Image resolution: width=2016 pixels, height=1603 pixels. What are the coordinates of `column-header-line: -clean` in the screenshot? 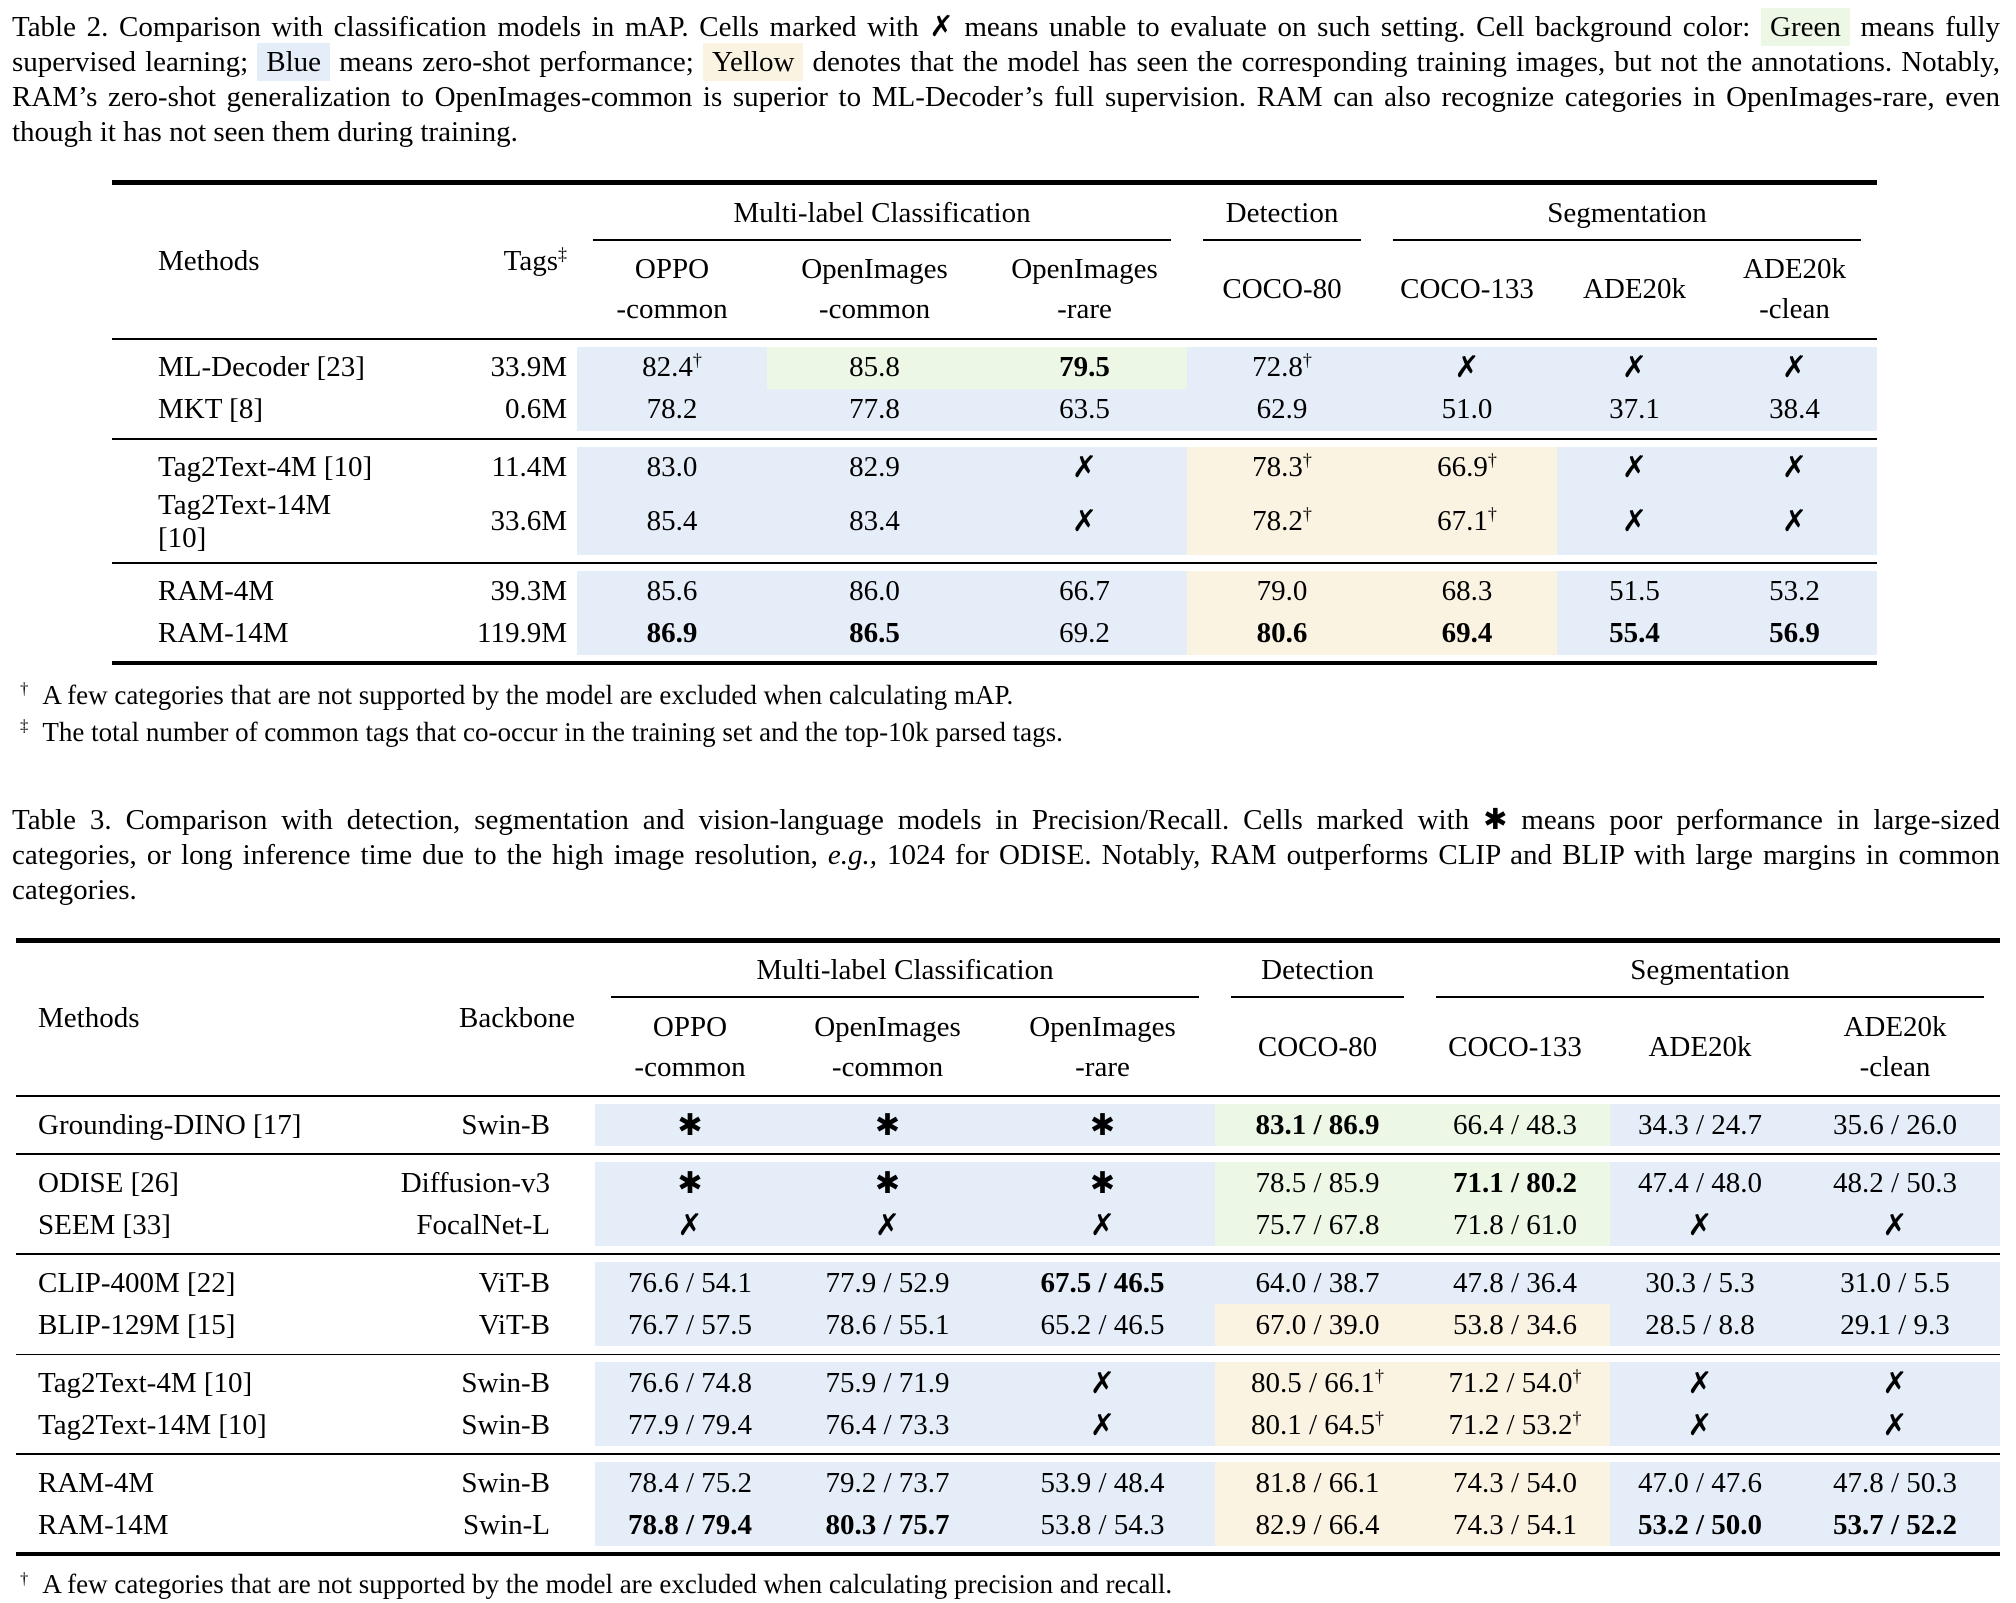 It's located at (1794, 309).